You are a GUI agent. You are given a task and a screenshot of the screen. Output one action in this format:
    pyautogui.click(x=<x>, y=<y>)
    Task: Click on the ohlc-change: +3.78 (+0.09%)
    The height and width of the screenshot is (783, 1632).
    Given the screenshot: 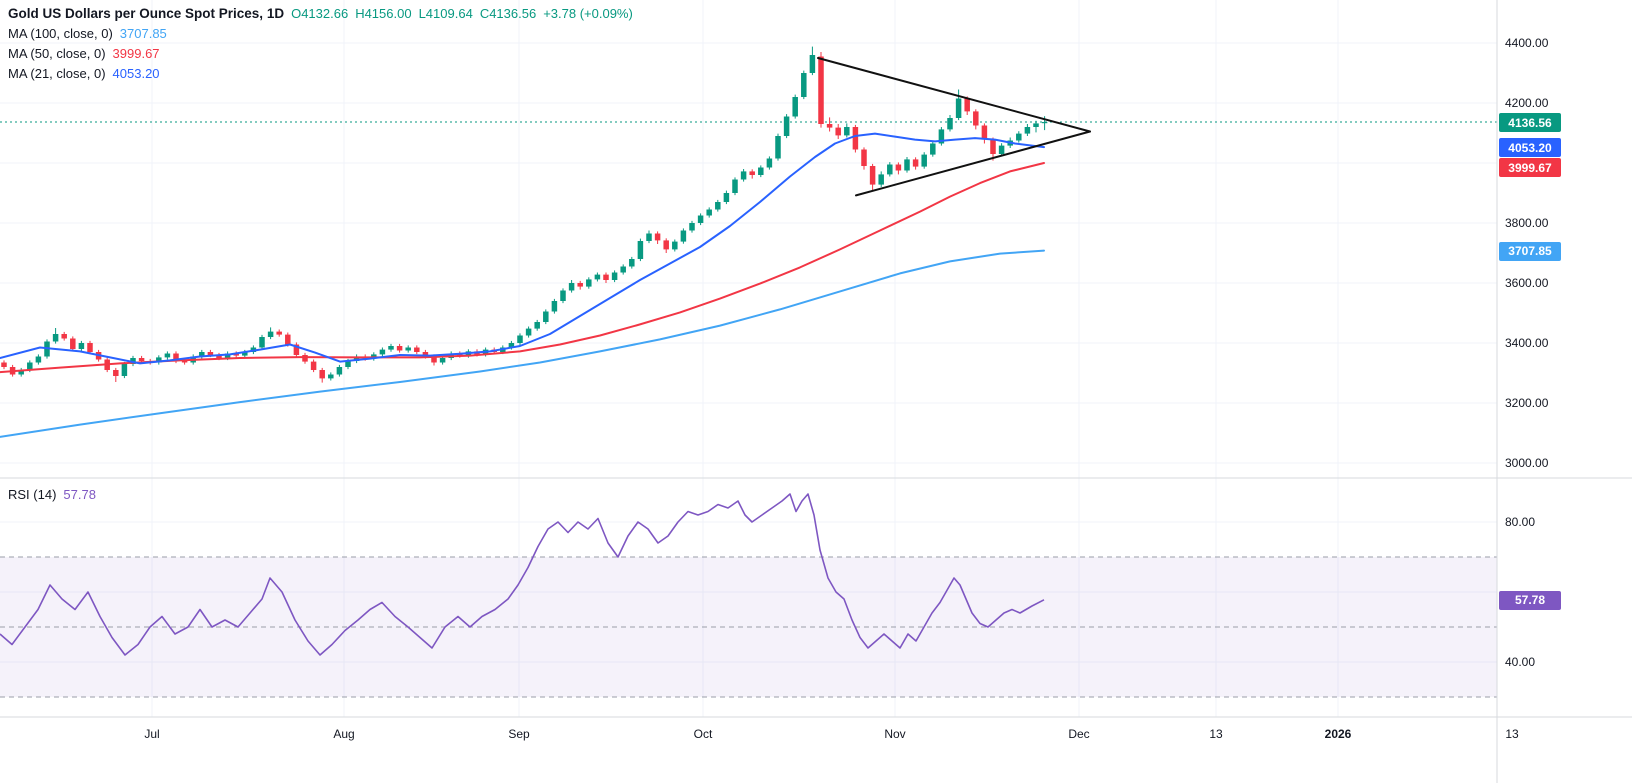 What is the action you would take?
    pyautogui.click(x=588, y=13)
    